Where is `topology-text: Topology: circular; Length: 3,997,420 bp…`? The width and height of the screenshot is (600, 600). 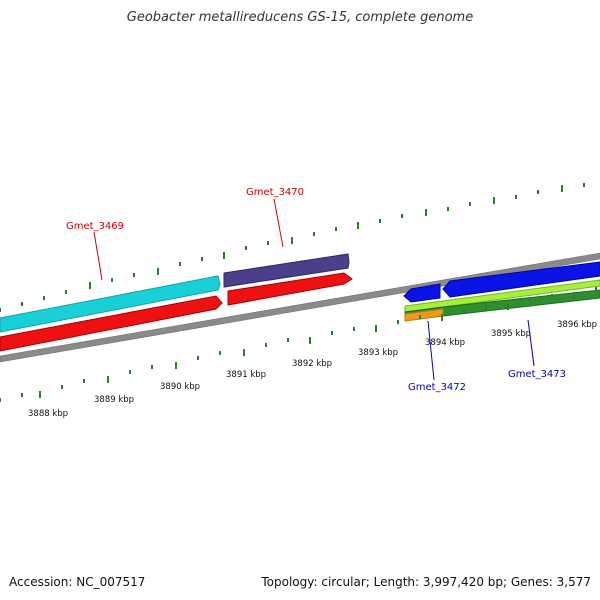
topology-text: Topology: circular; Length: 3,997,420 bp… is located at coordinates (426, 582).